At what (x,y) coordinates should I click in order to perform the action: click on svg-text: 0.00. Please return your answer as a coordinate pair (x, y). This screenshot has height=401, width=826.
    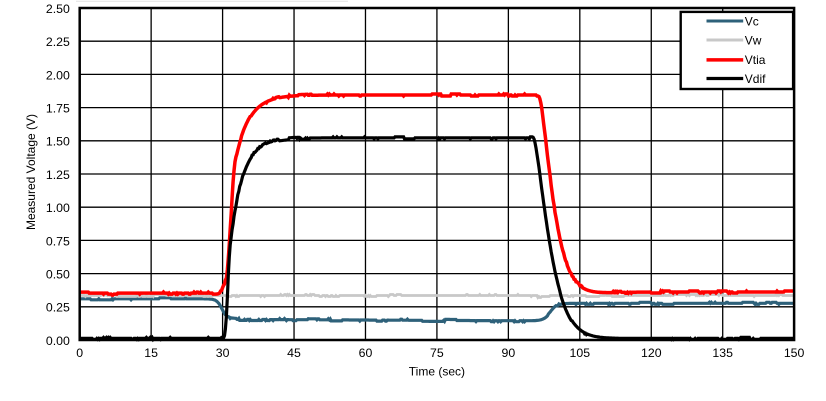
    Looking at the image, I should click on (58, 341).